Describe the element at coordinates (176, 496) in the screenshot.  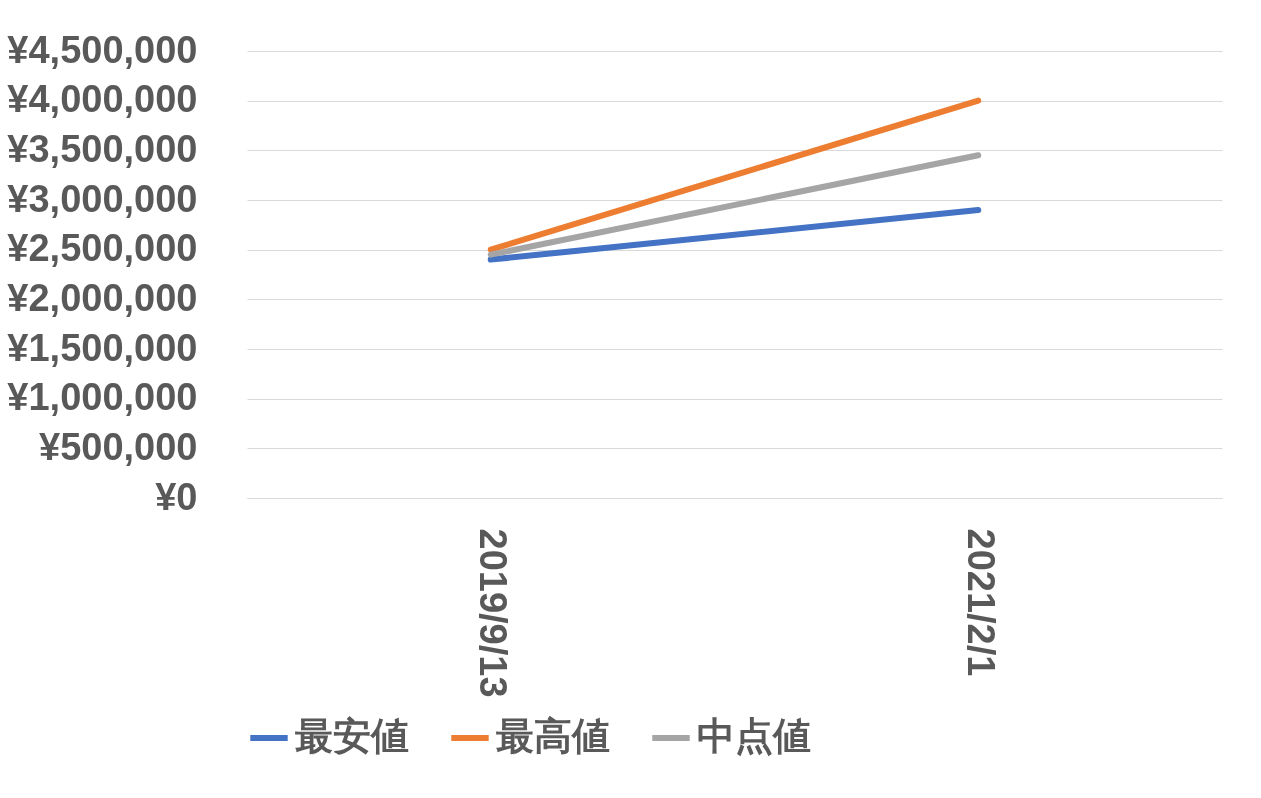
I see `y-tick-label: ¥0` at that location.